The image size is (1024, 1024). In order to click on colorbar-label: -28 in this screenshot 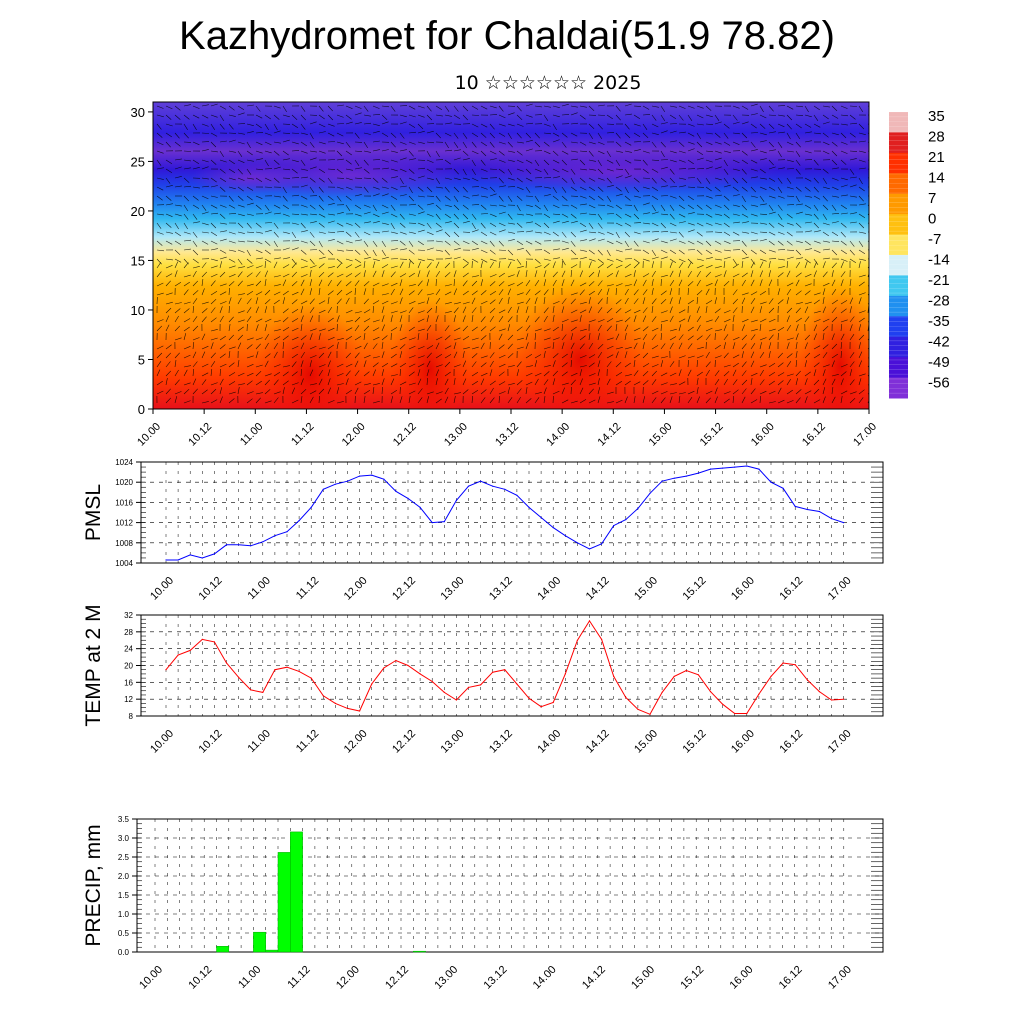, I will do `click(939, 301)`.